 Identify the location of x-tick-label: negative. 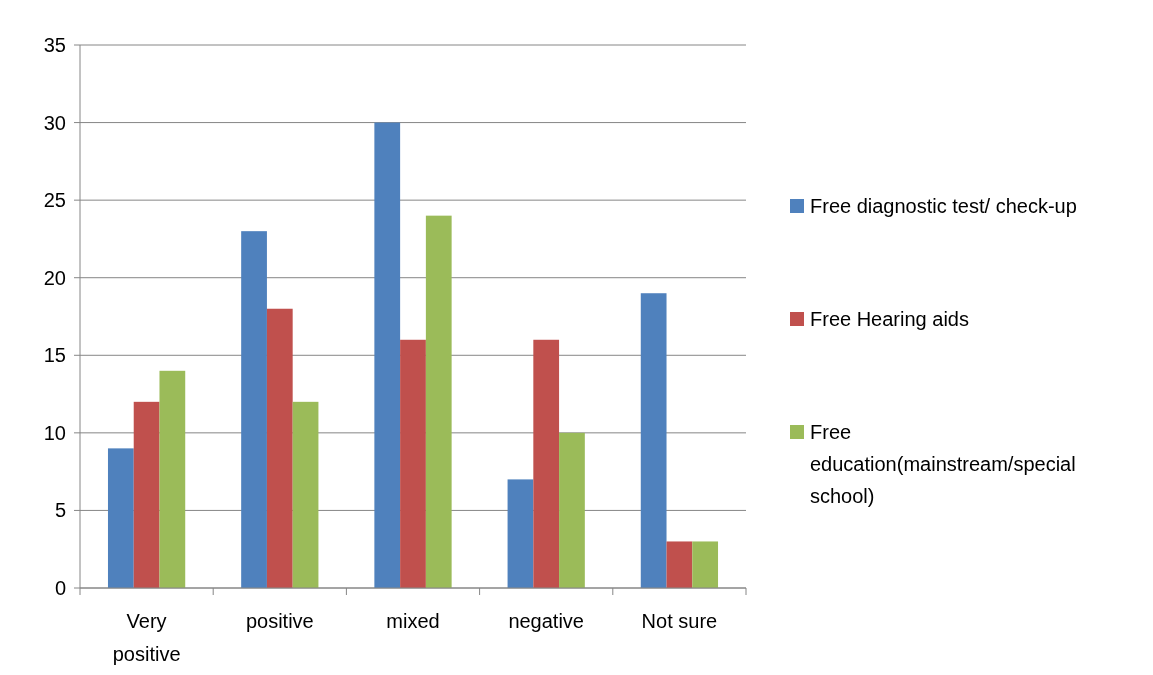
(546, 621).